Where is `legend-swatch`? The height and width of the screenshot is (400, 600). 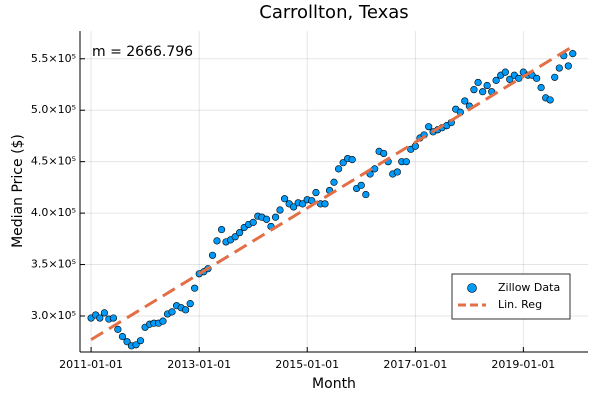
legend-swatch is located at coordinates (472, 288).